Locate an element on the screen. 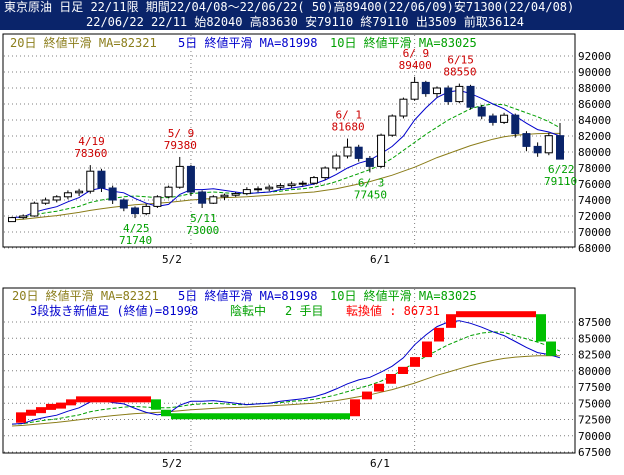 This screenshot has width=624, height=475. lower-legend-ma20: 20日 終値平滑 MA=82321 is located at coordinates (85, 295).